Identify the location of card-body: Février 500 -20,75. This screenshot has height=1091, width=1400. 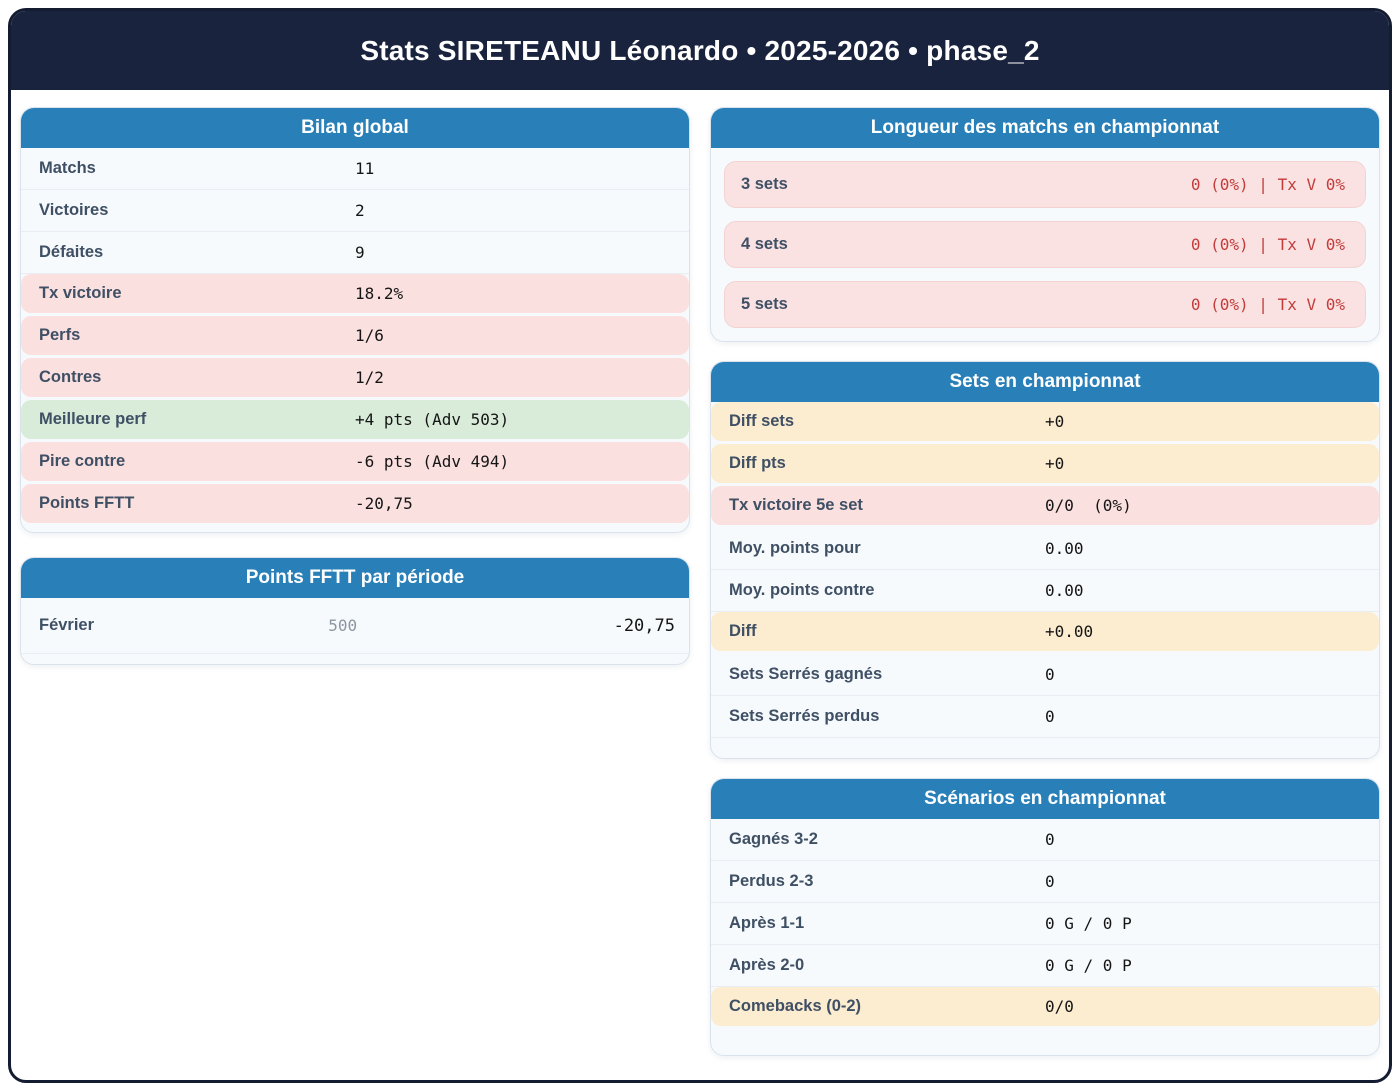
(355, 631).